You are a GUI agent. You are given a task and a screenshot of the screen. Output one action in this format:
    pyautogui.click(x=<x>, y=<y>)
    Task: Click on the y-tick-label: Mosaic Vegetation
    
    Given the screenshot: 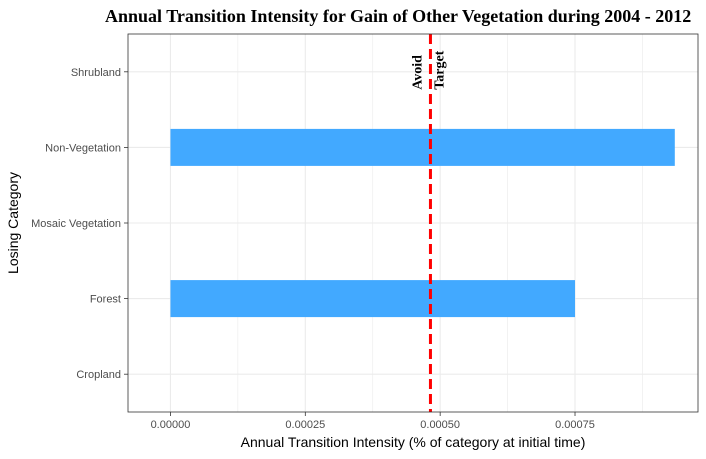 What is the action you would take?
    pyautogui.click(x=76, y=224)
    